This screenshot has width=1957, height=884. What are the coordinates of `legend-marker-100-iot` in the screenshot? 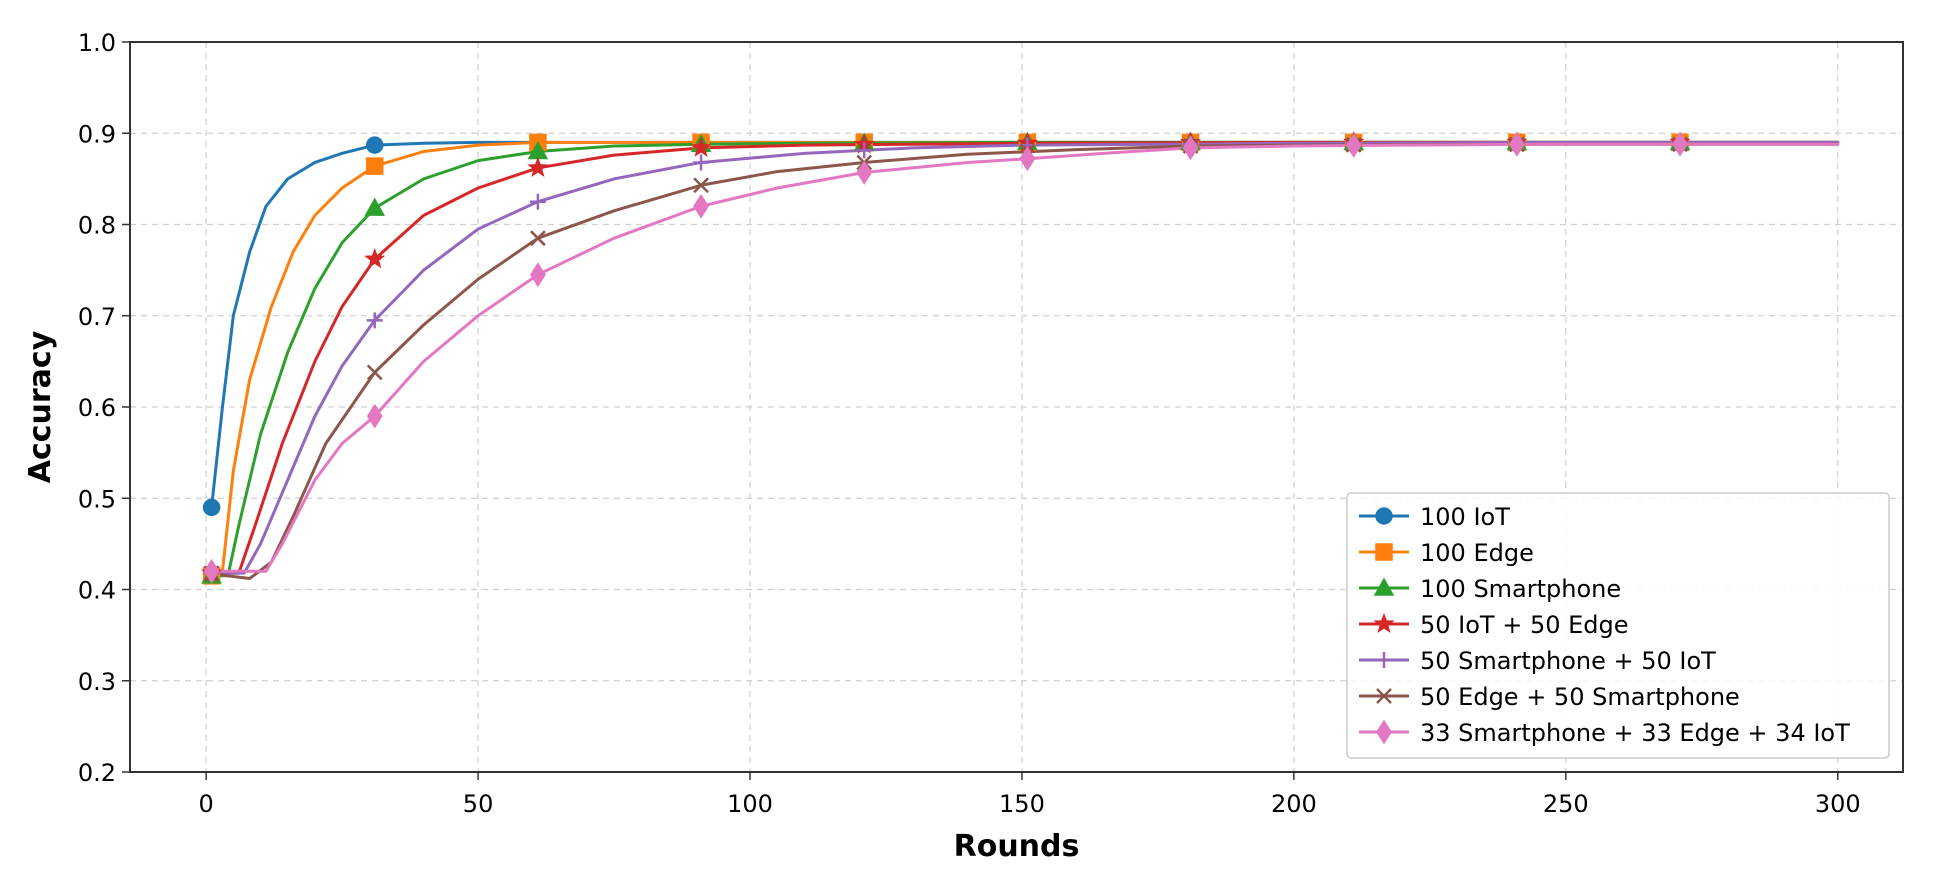 It's located at (1384, 516).